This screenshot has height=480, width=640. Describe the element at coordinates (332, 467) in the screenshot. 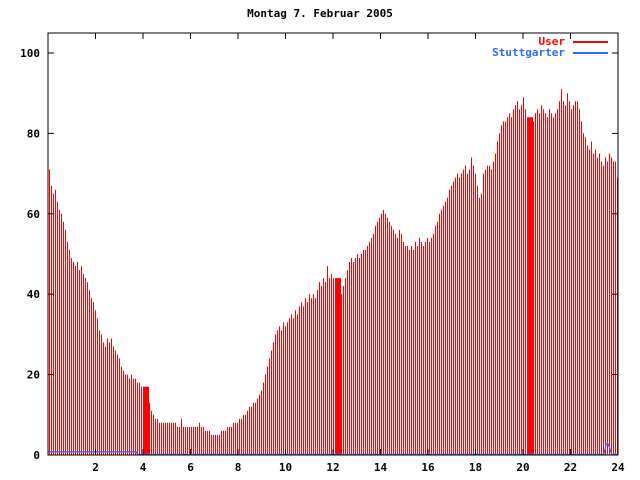

I see `svg-text: 12` at that location.